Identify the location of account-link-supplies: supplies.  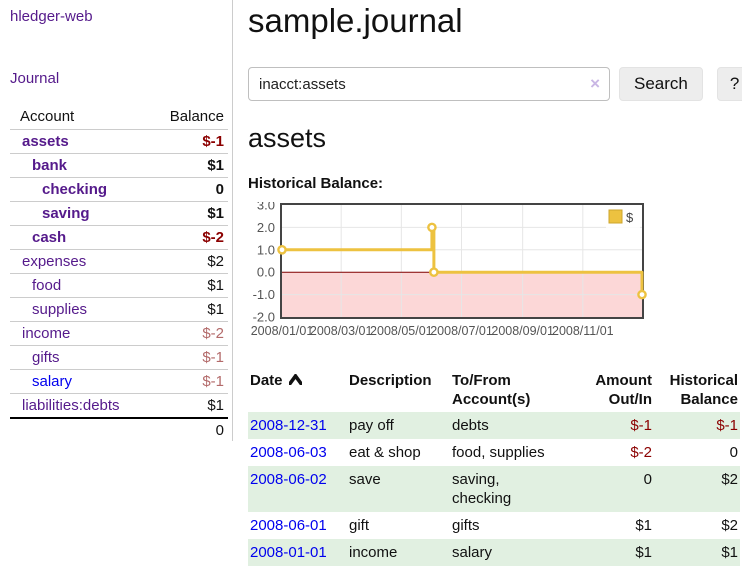
(60, 309).